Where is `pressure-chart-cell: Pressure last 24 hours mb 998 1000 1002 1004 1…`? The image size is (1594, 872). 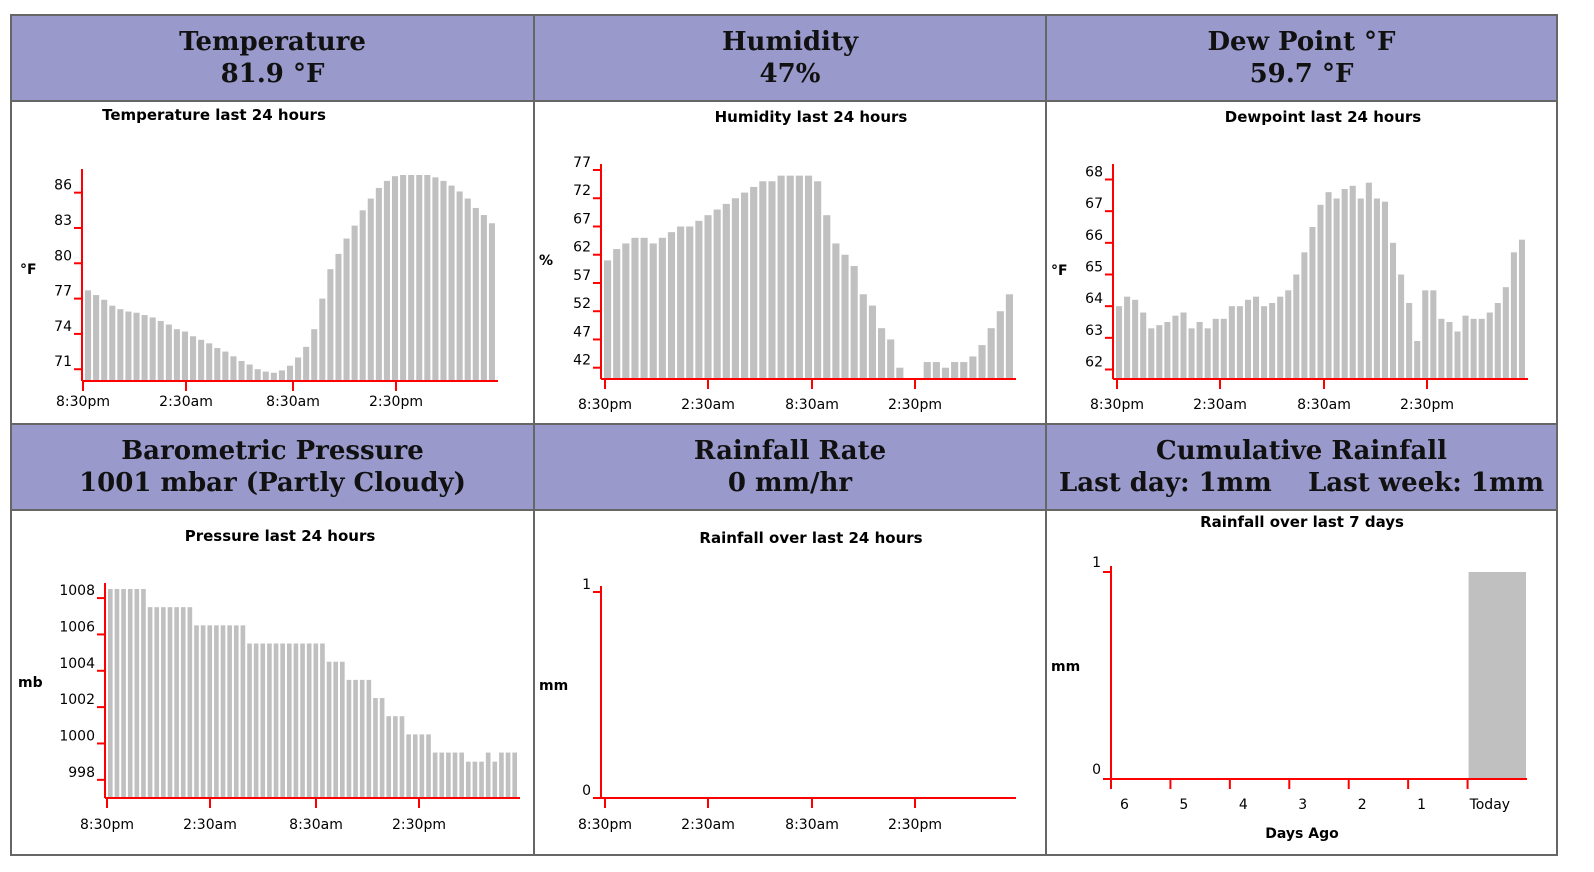
pressure-chart-cell: Pressure last 24 hours mb 998 1000 1002 1004 1… is located at coordinates (273, 683).